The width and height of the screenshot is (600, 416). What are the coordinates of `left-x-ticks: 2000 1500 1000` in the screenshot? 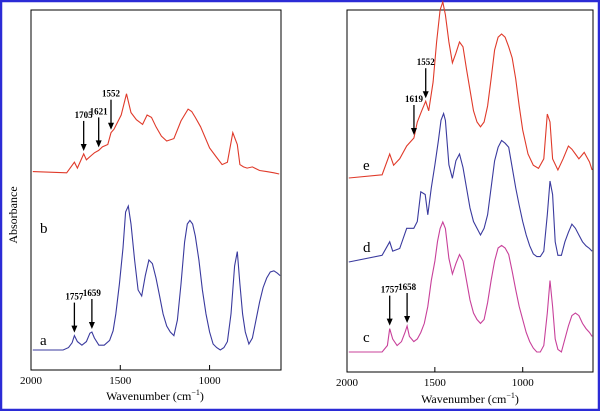 It's located at (120, 376).